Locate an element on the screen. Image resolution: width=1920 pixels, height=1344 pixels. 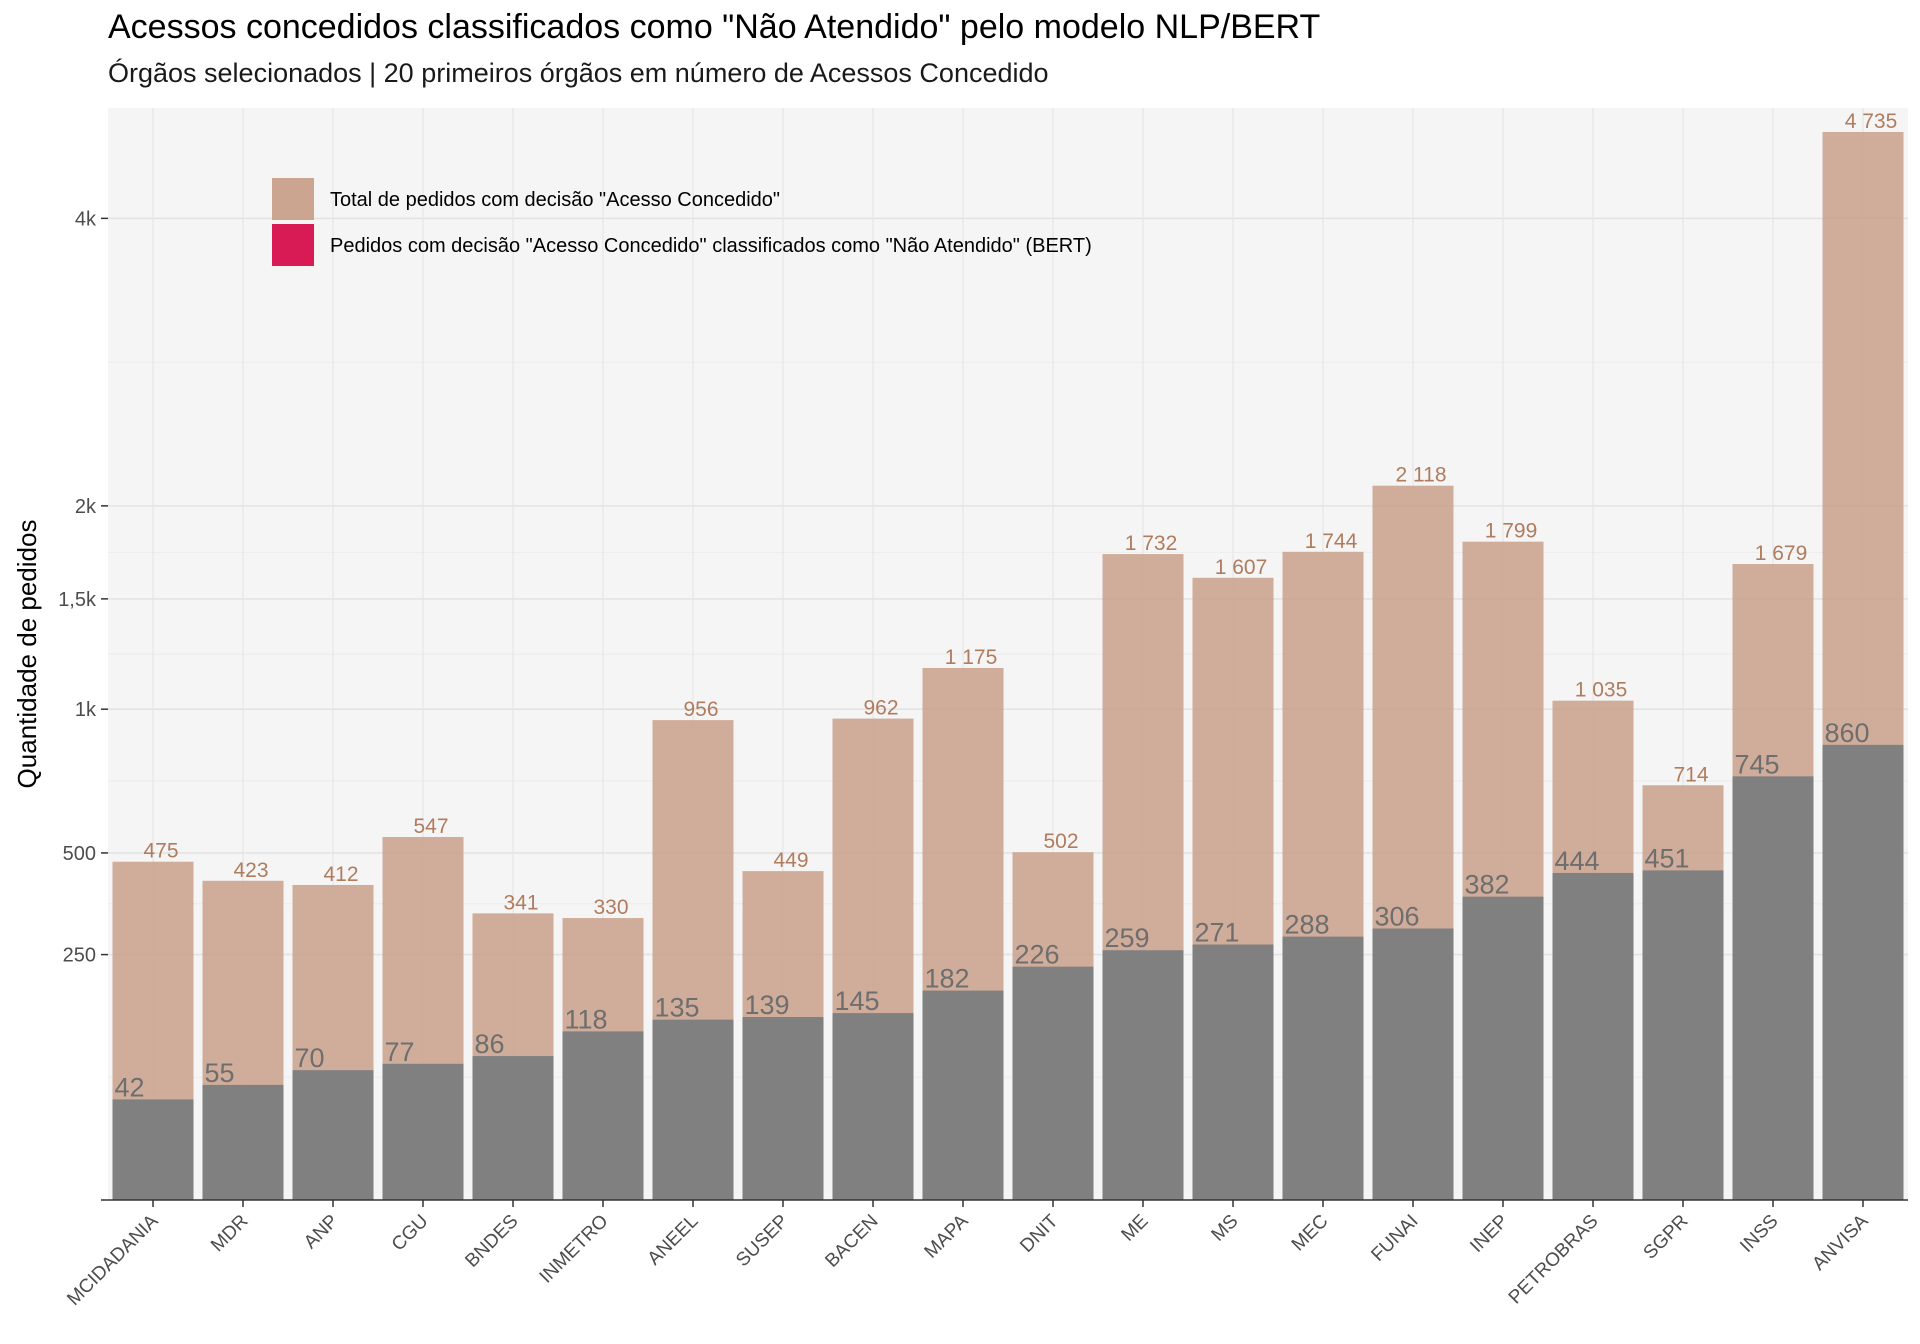
bert-value-label: 451 is located at coordinates (1667, 858).